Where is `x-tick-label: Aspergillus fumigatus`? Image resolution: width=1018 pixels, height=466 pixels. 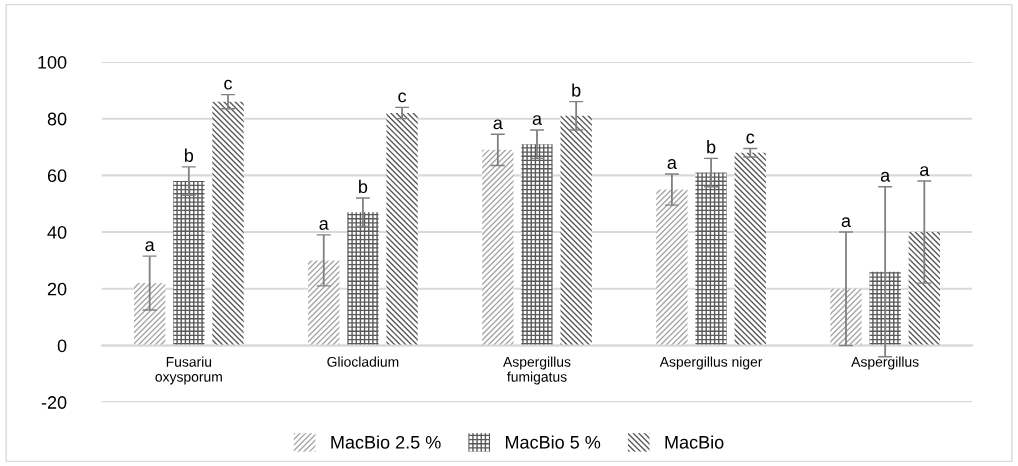 x-tick-label: Aspergillus fumigatus is located at coordinates (537, 370).